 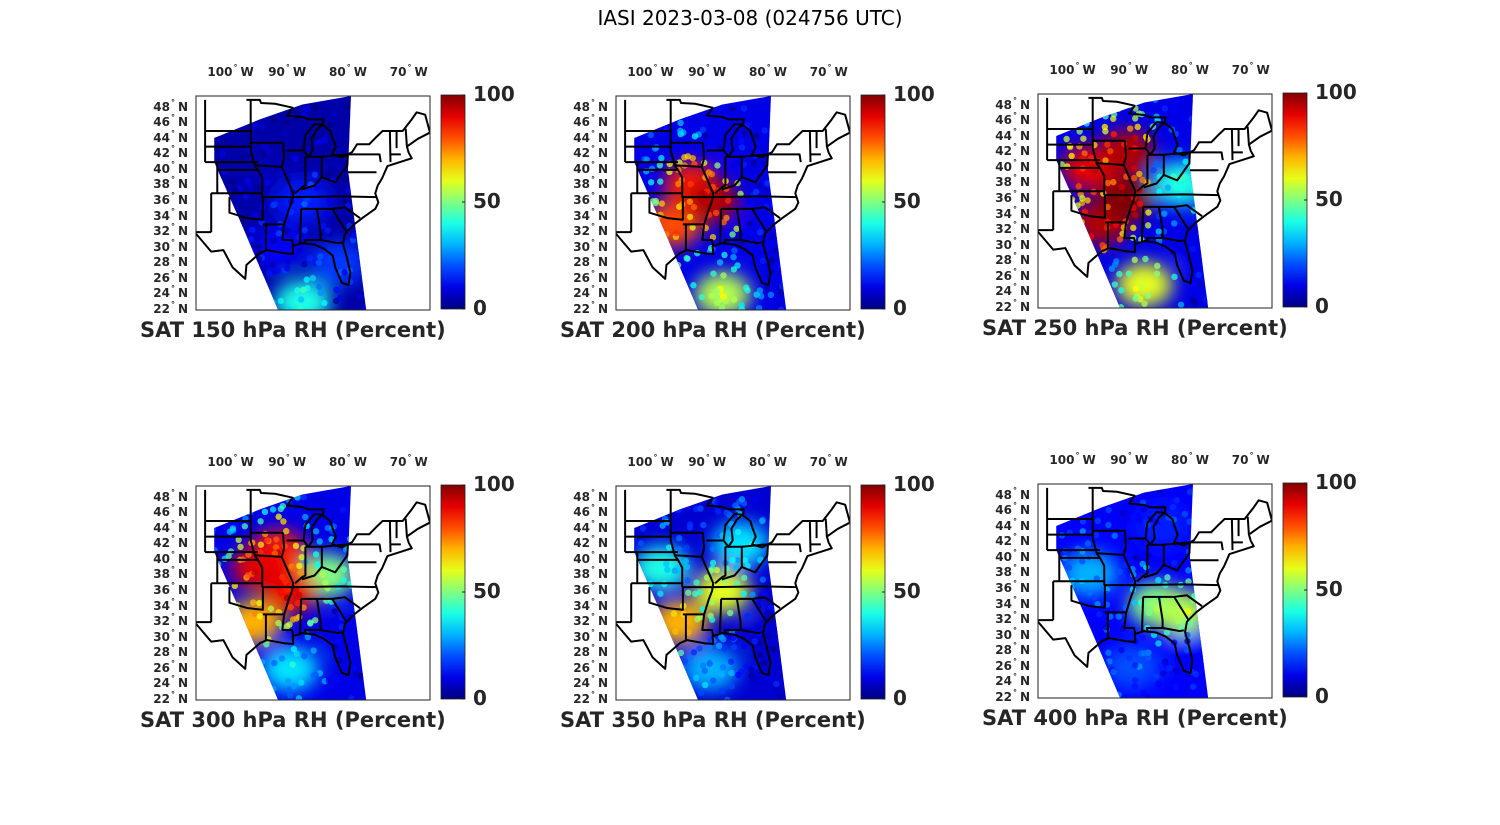 I want to click on longitude-tick-label: 100° W, so click(x=1072, y=69).